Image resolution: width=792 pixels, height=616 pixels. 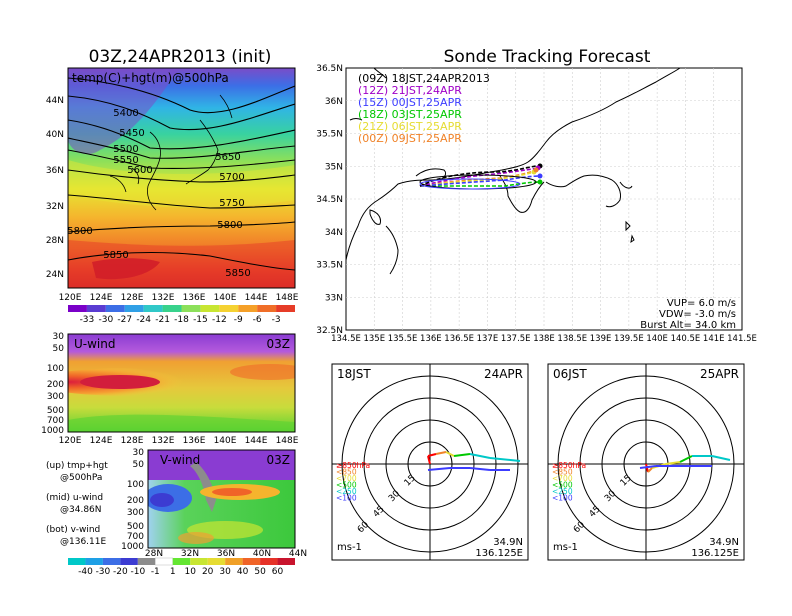 I want to click on lat-tick-label: 28N, so click(x=154, y=554).